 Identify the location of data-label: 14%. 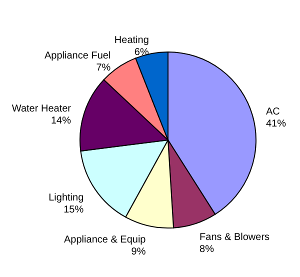
(61, 120).